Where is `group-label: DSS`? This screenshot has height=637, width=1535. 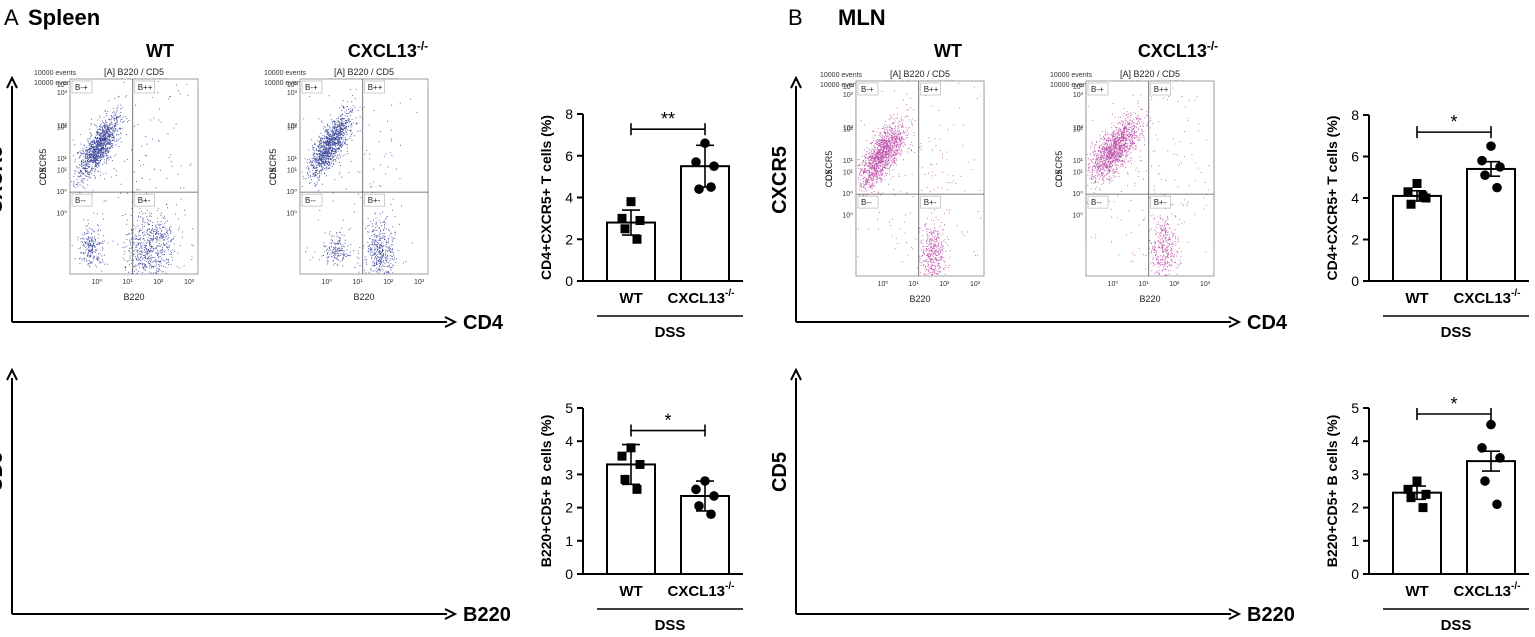
group-label: DSS is located at coordinates (670, 332).